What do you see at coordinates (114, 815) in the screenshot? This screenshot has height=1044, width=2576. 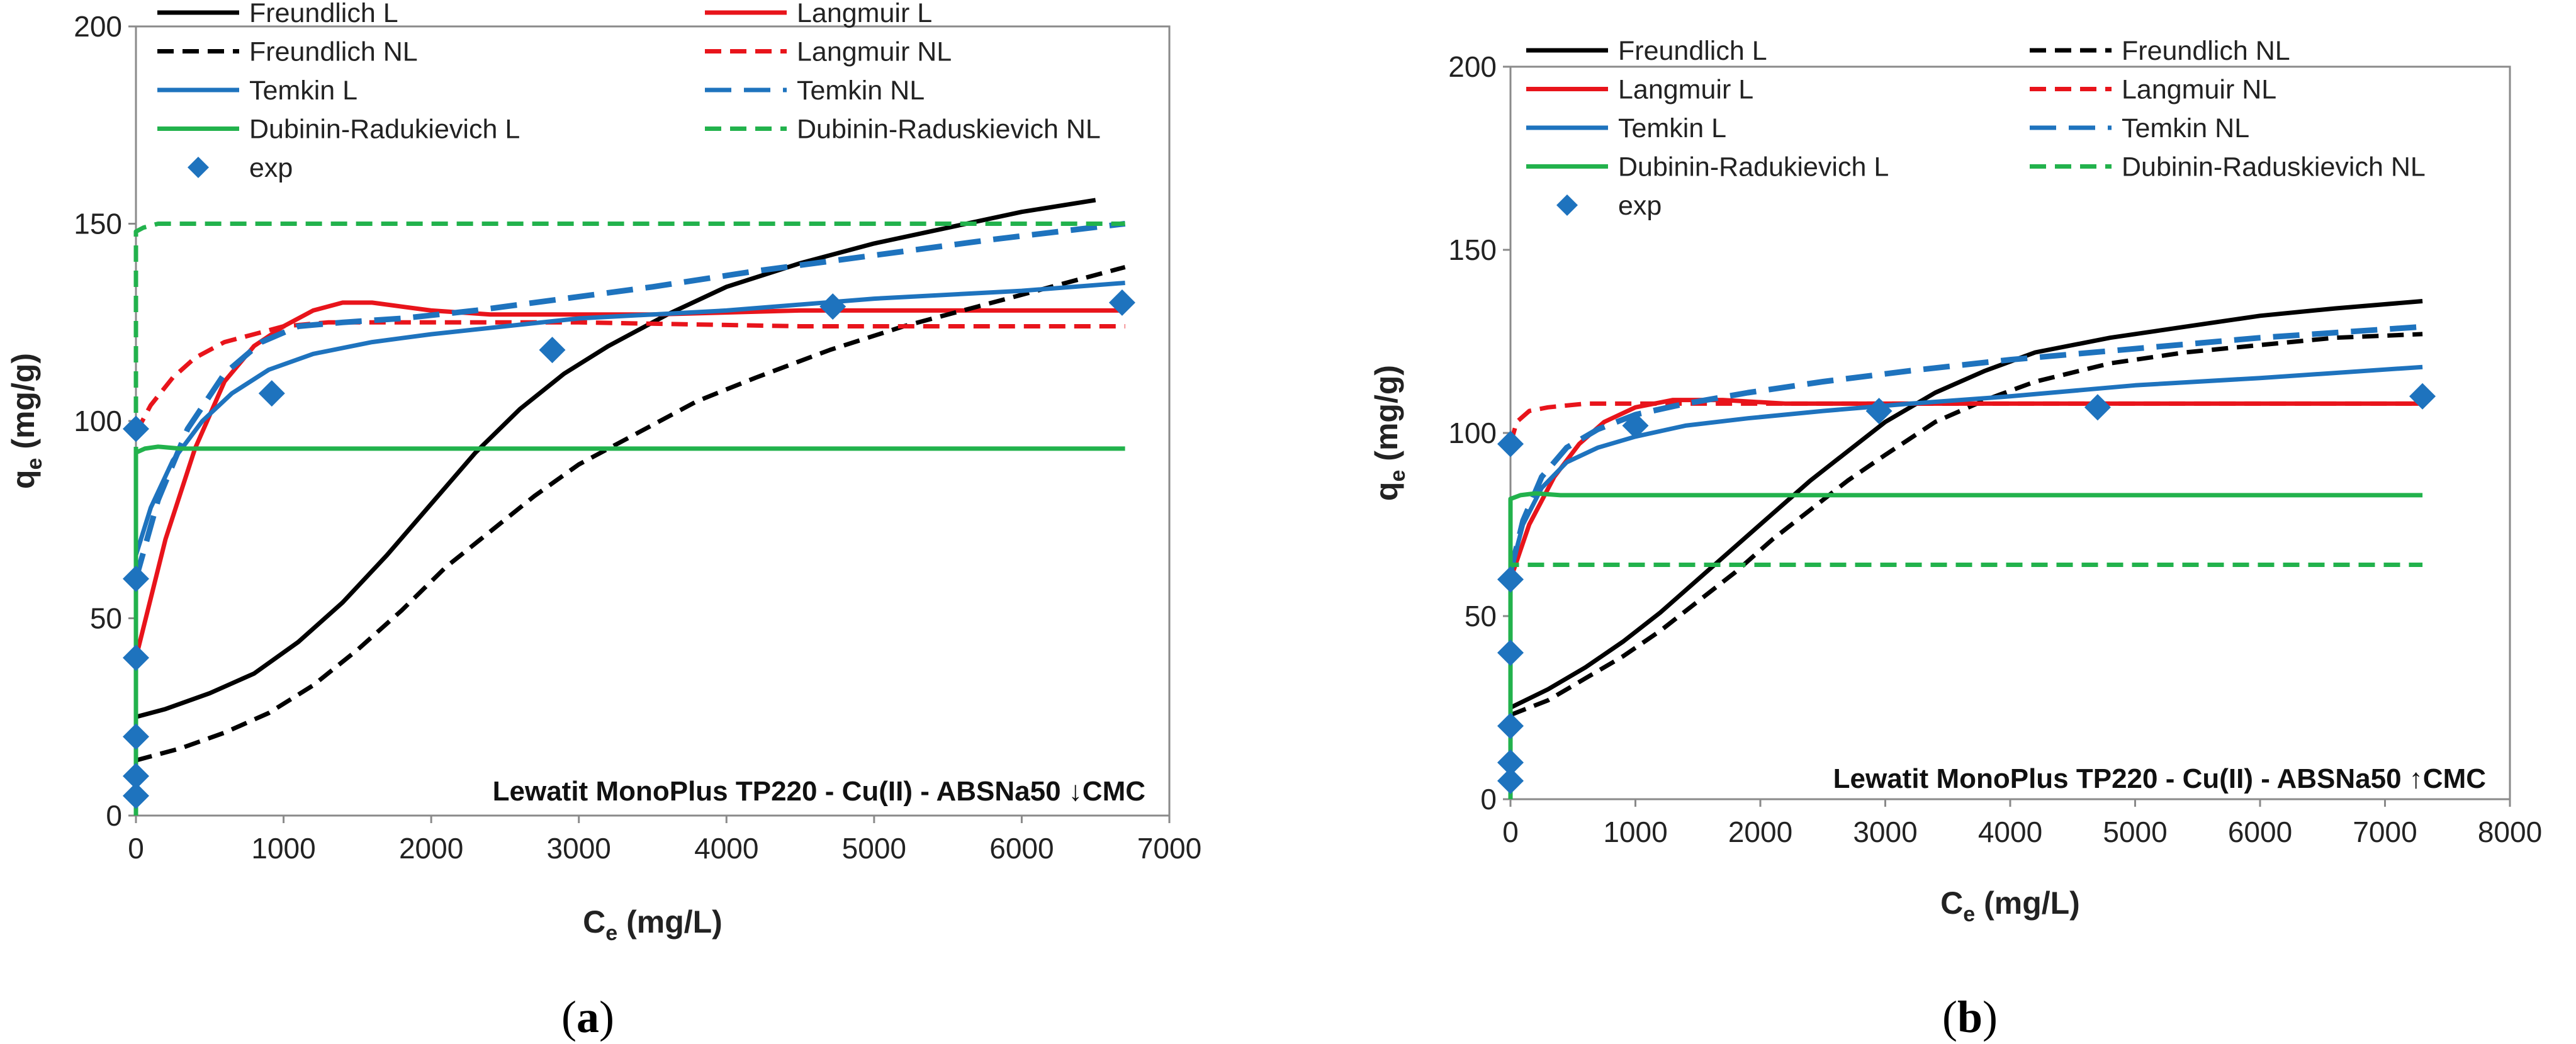 I see `chart-a-ytick-label-0: 0` at bounding box center [114, 815].